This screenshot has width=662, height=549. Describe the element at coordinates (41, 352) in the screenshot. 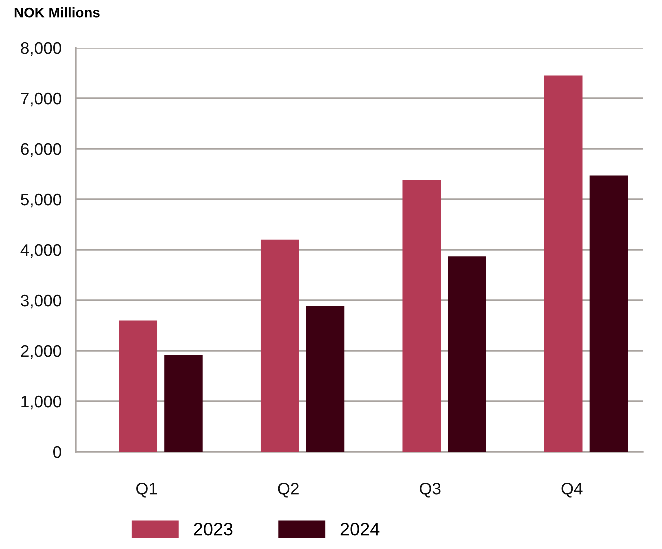

I see `y-tick-label: 2,000` at that location.